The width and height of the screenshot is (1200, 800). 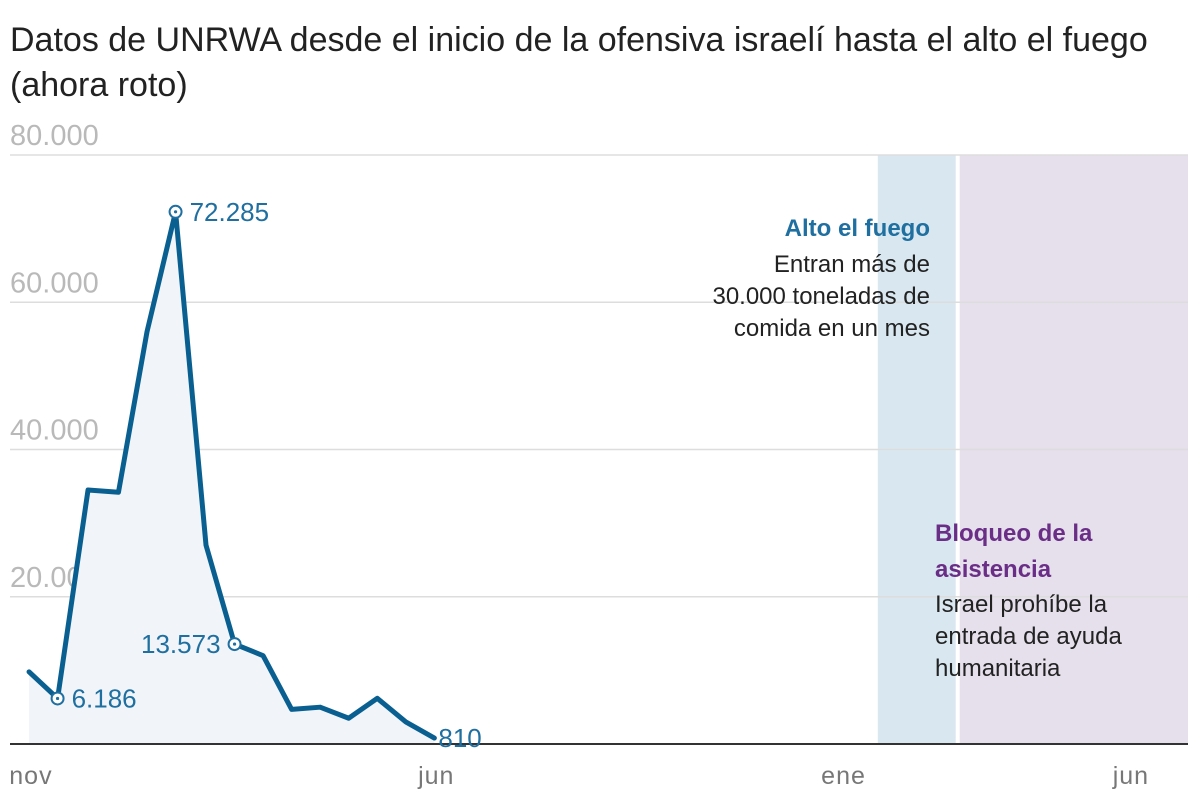 I want to click on y-tick-label: 80.000, so click(x=54, y=136).